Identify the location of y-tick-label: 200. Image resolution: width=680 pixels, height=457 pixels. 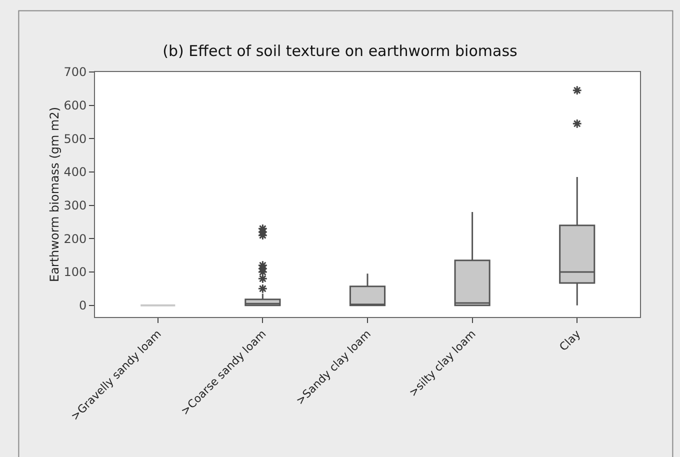
(75, 239).